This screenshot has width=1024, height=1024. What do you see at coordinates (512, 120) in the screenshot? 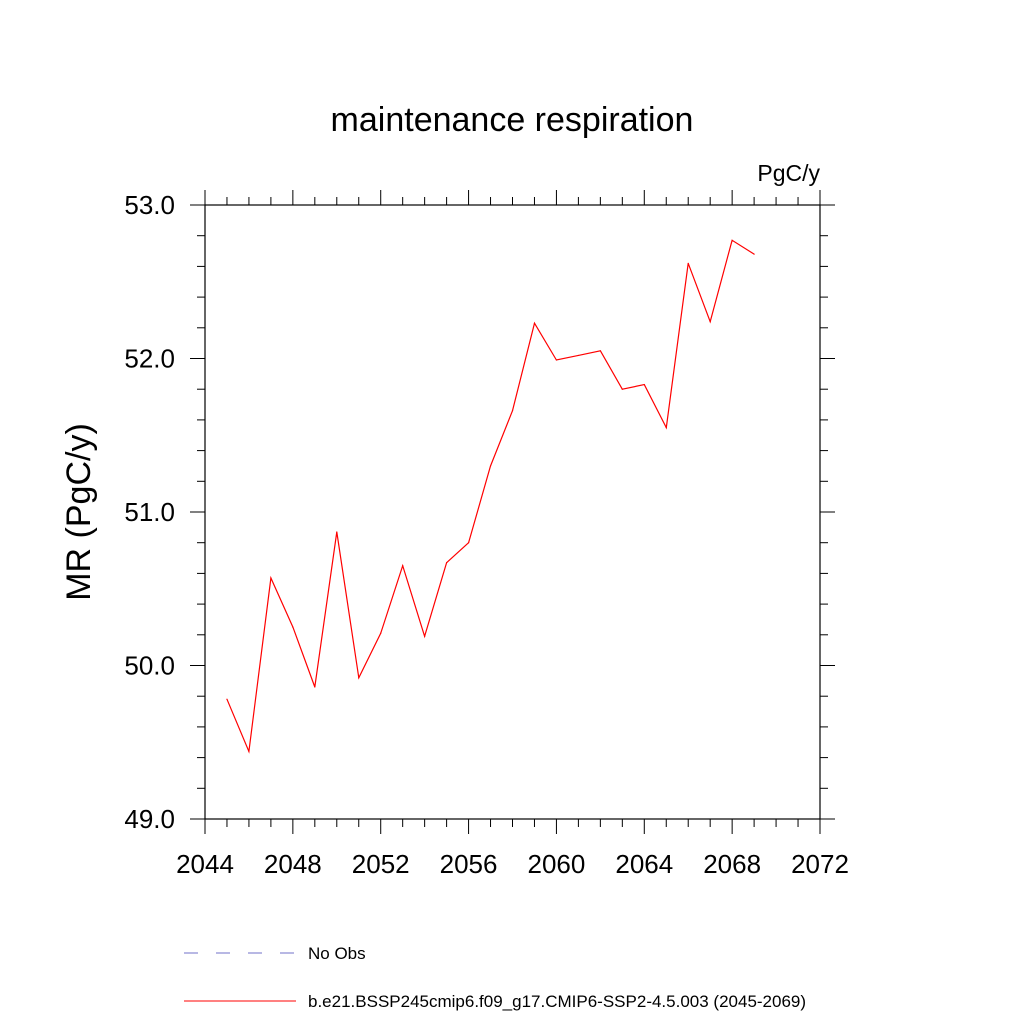
I see `chart-title: maintenance respiration` at bounding box center [512, 120].